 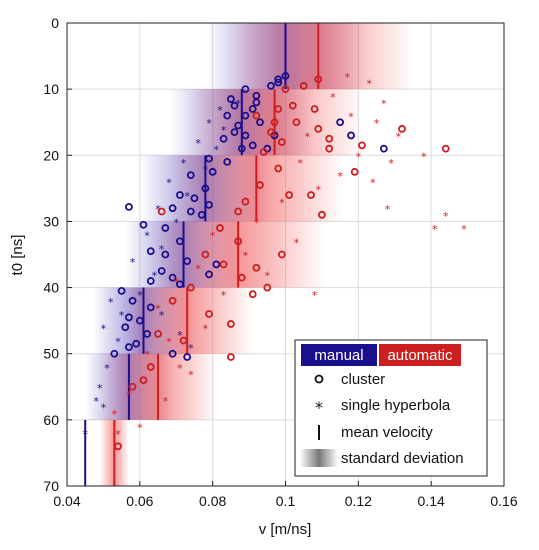 I want to click on x-tick-label: 0.06, so click(x=139, y=501).